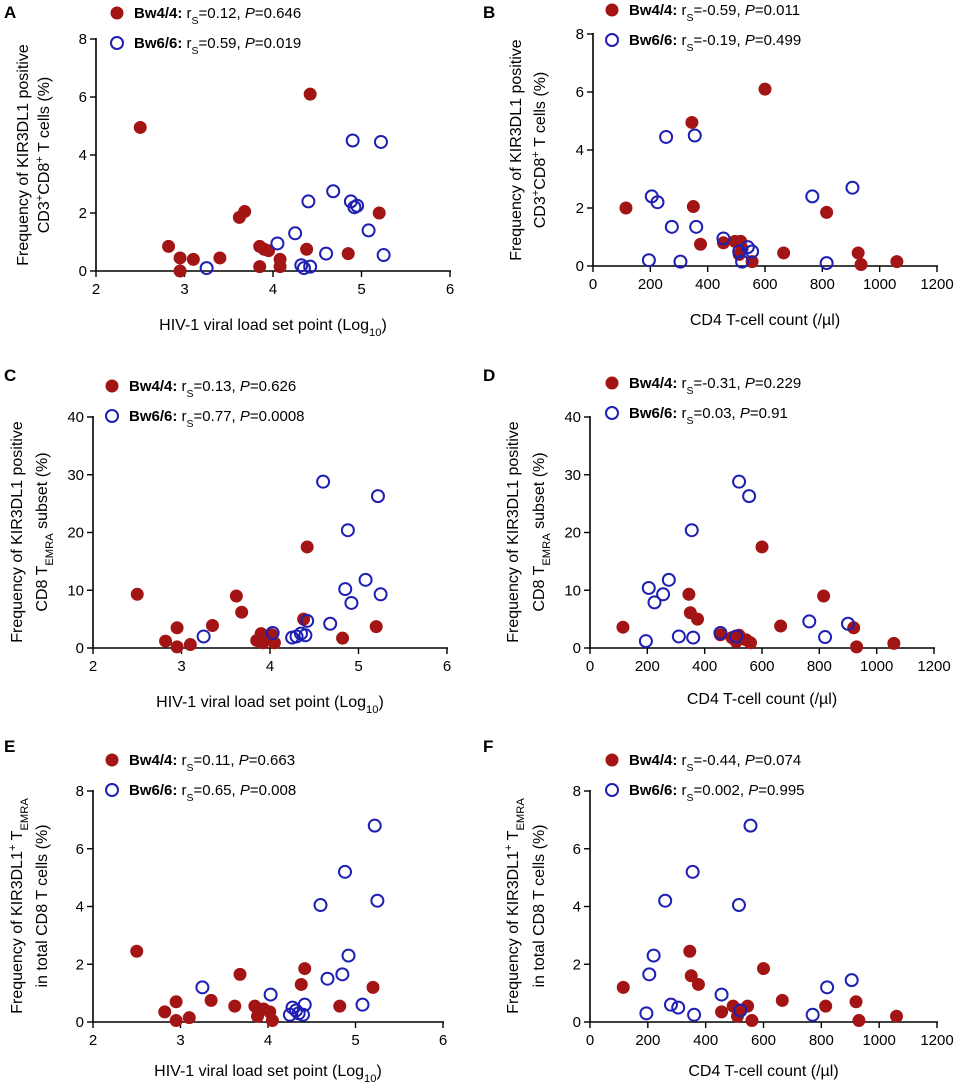 This screenshot has width=965, height=1092. What do you see at coordinates (647, 1040) in the screenshot?
I see `panel-f-x-tick-label: 200` at bounding box center [647, 1040].